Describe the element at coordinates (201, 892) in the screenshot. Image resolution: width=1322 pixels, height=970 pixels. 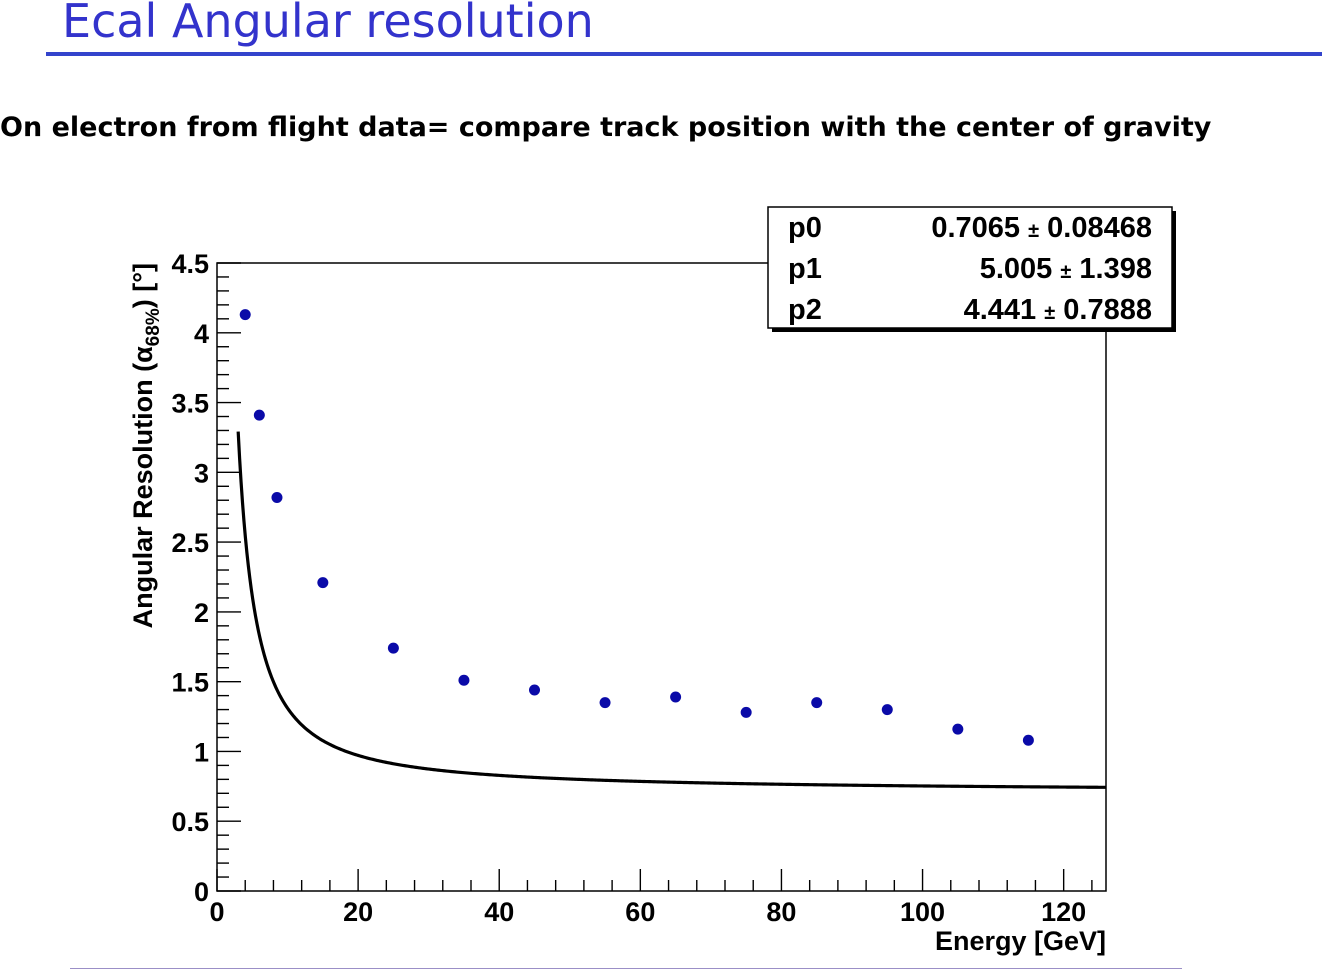
I see `y-tick-label: 0` at that location.